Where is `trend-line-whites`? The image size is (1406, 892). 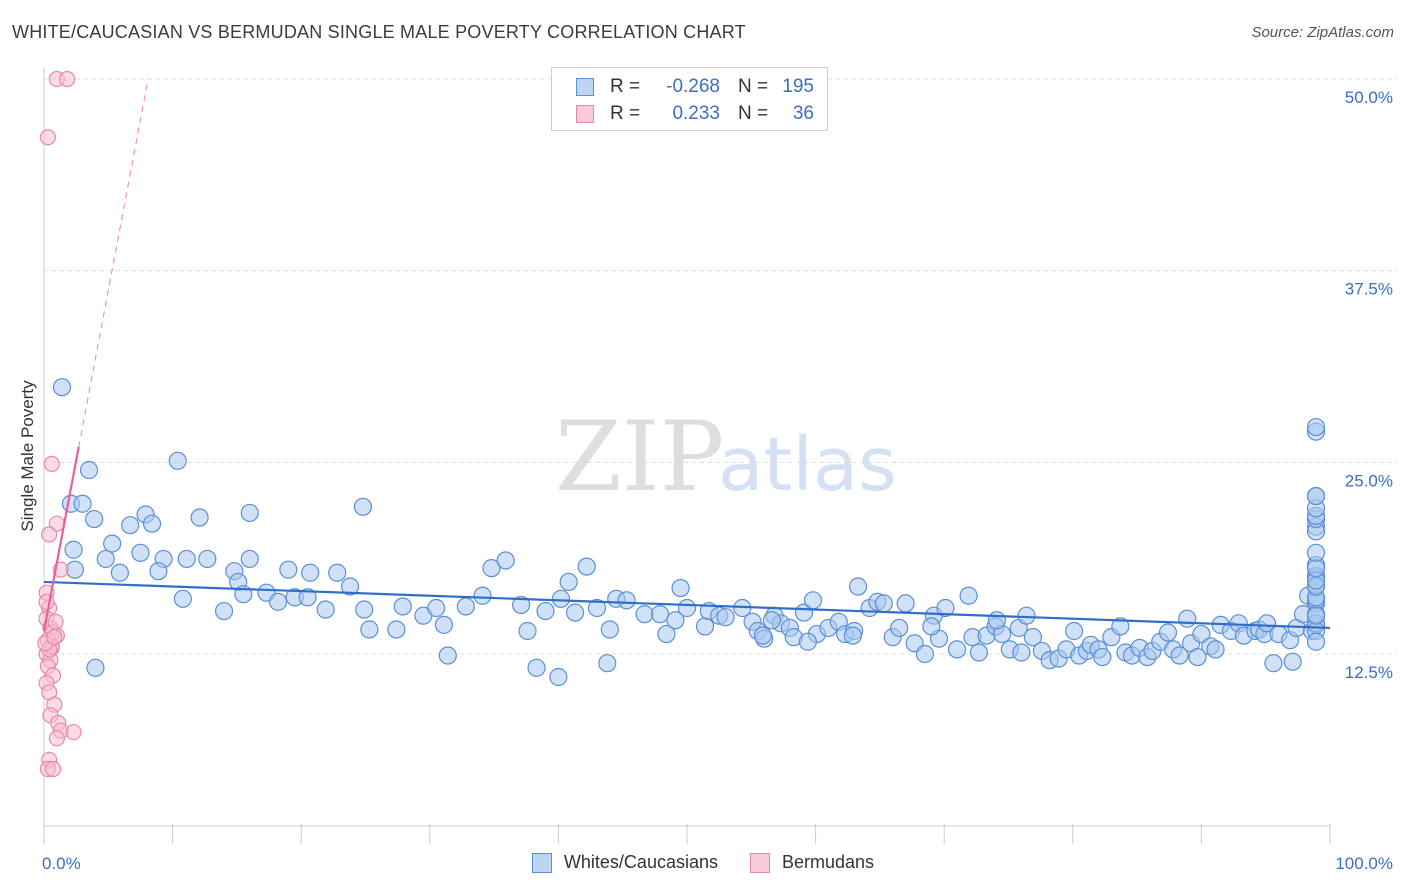
trend-line-whites is located at coordinates (687, 605).